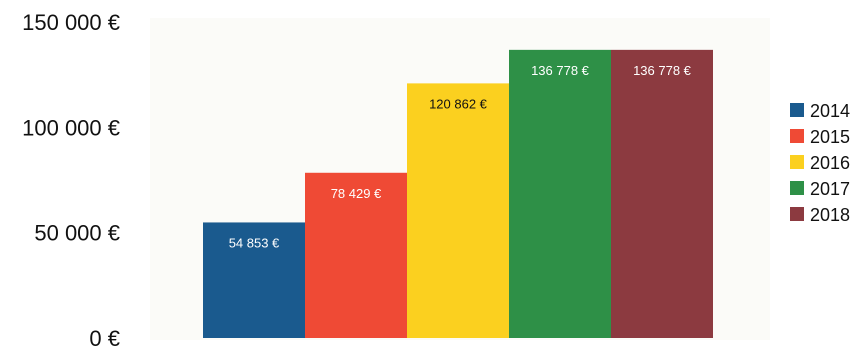 Image resolution: width=861 pixels, height=348 pixels. I want to click on legend-label-2014: 2014, so click(830, 111).